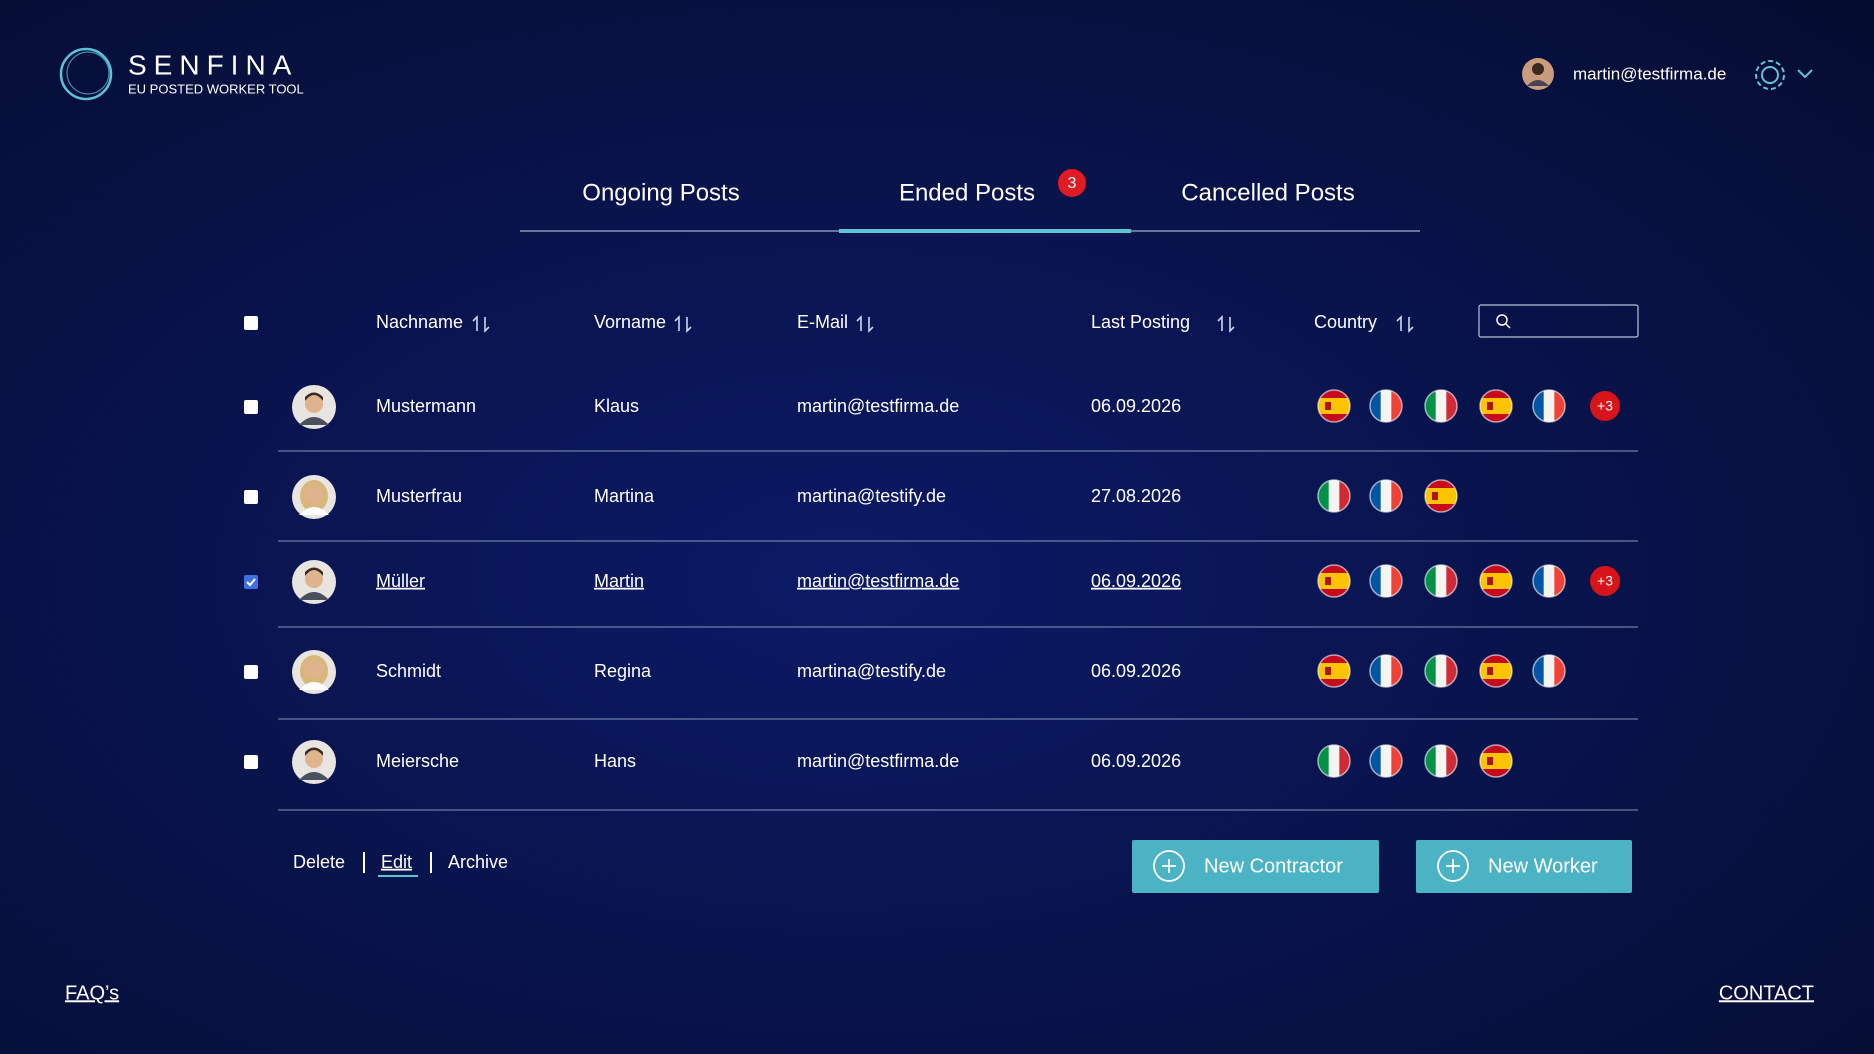 Image resolution: width=1874 pixels, height=1054 pixels. Describe the element at coordinates (314, 759) in the screenshot. I see `avatar-face` at that location.